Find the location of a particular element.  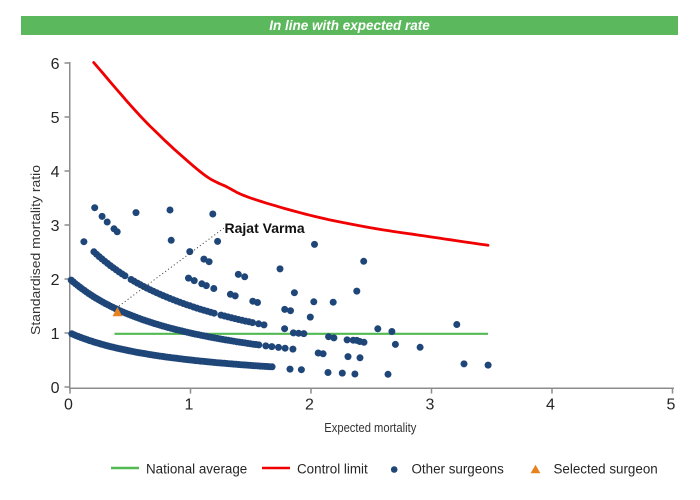

svg-text: Rajat Varma is located at coordinates (265, 228).